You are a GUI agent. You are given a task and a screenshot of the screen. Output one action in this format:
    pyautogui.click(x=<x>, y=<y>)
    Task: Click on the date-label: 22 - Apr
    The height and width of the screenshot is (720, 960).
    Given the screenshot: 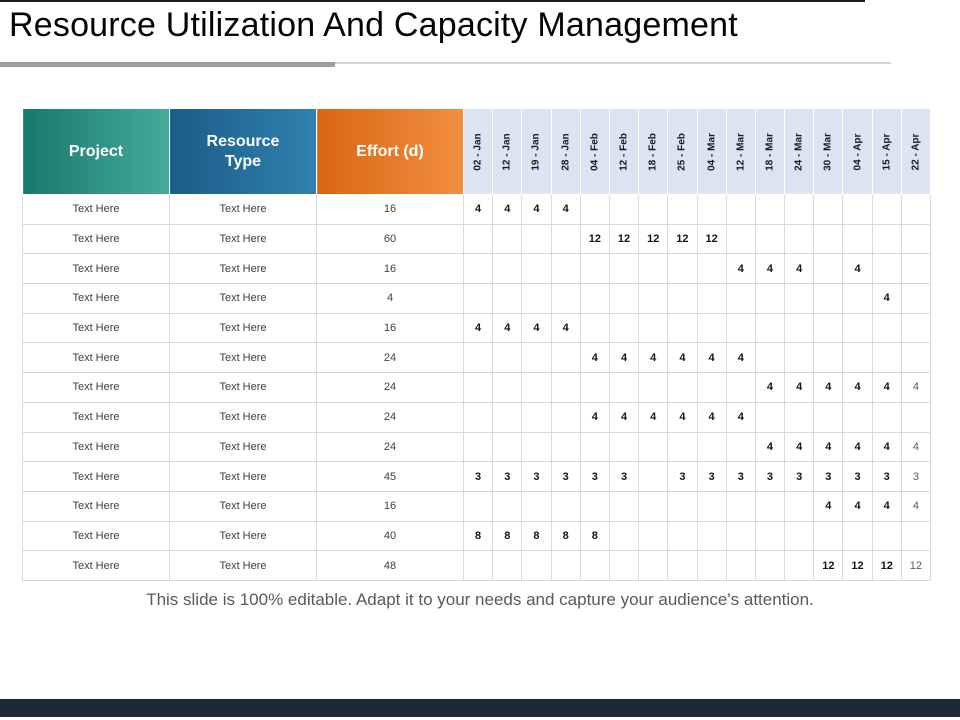 What is the action you would take?
    pyautogui.click(x=916, y=151)
    